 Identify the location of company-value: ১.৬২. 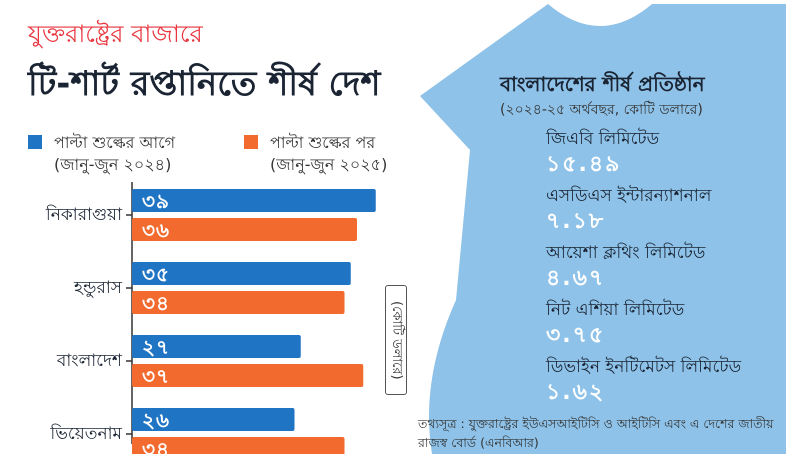
(576, 392).